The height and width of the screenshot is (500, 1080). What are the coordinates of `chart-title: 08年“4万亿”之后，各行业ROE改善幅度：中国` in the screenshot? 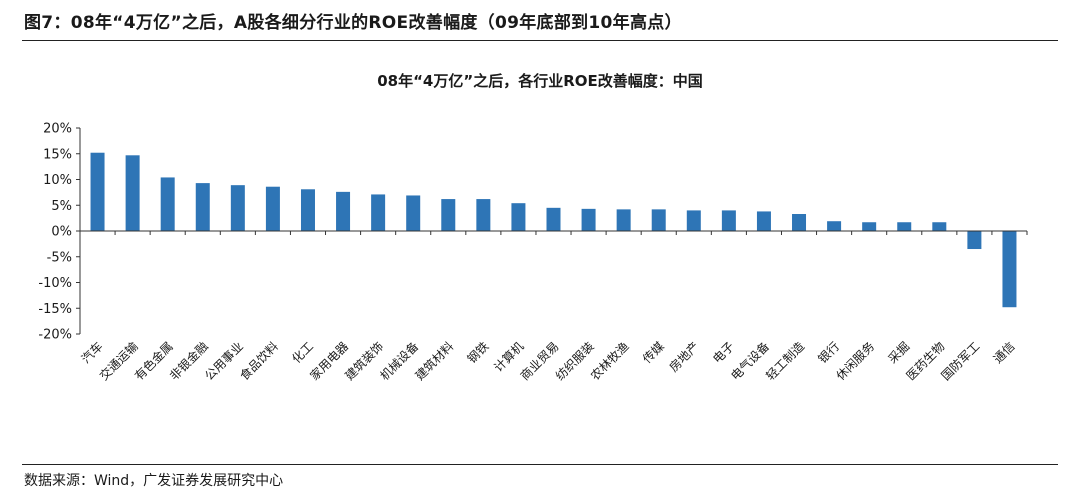 It's located at (540, 81).